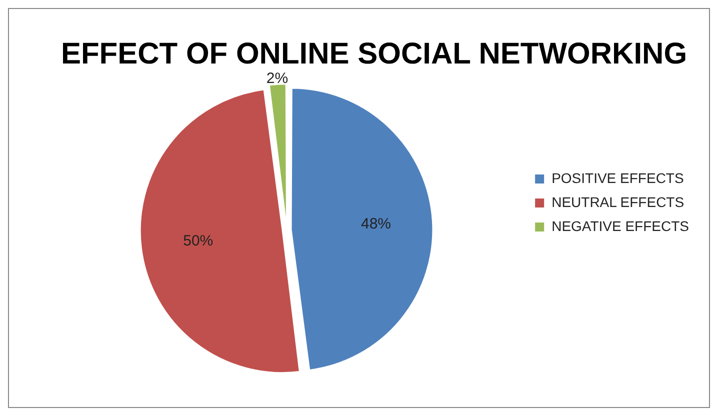 The image size is (717, 416). Describe the element at coordinates (277, 78) in the screenshot. I see `data-label: 2%` at that location.